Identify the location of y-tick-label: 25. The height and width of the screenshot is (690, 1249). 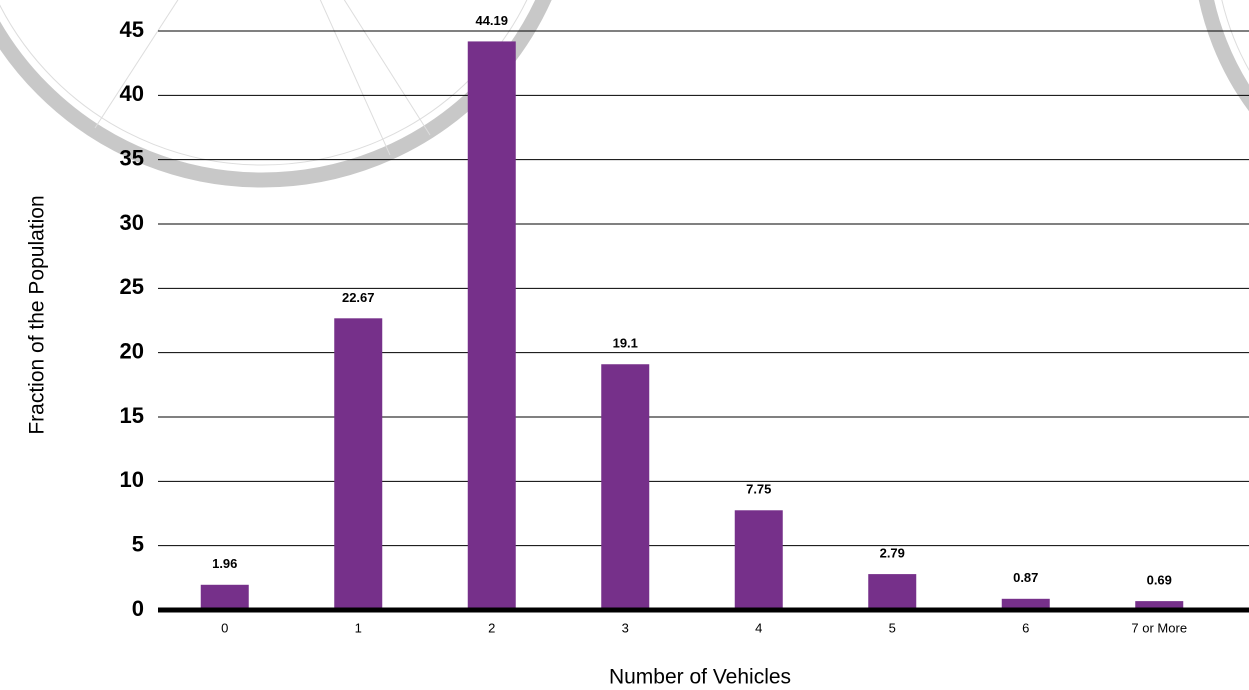
(132, 286).